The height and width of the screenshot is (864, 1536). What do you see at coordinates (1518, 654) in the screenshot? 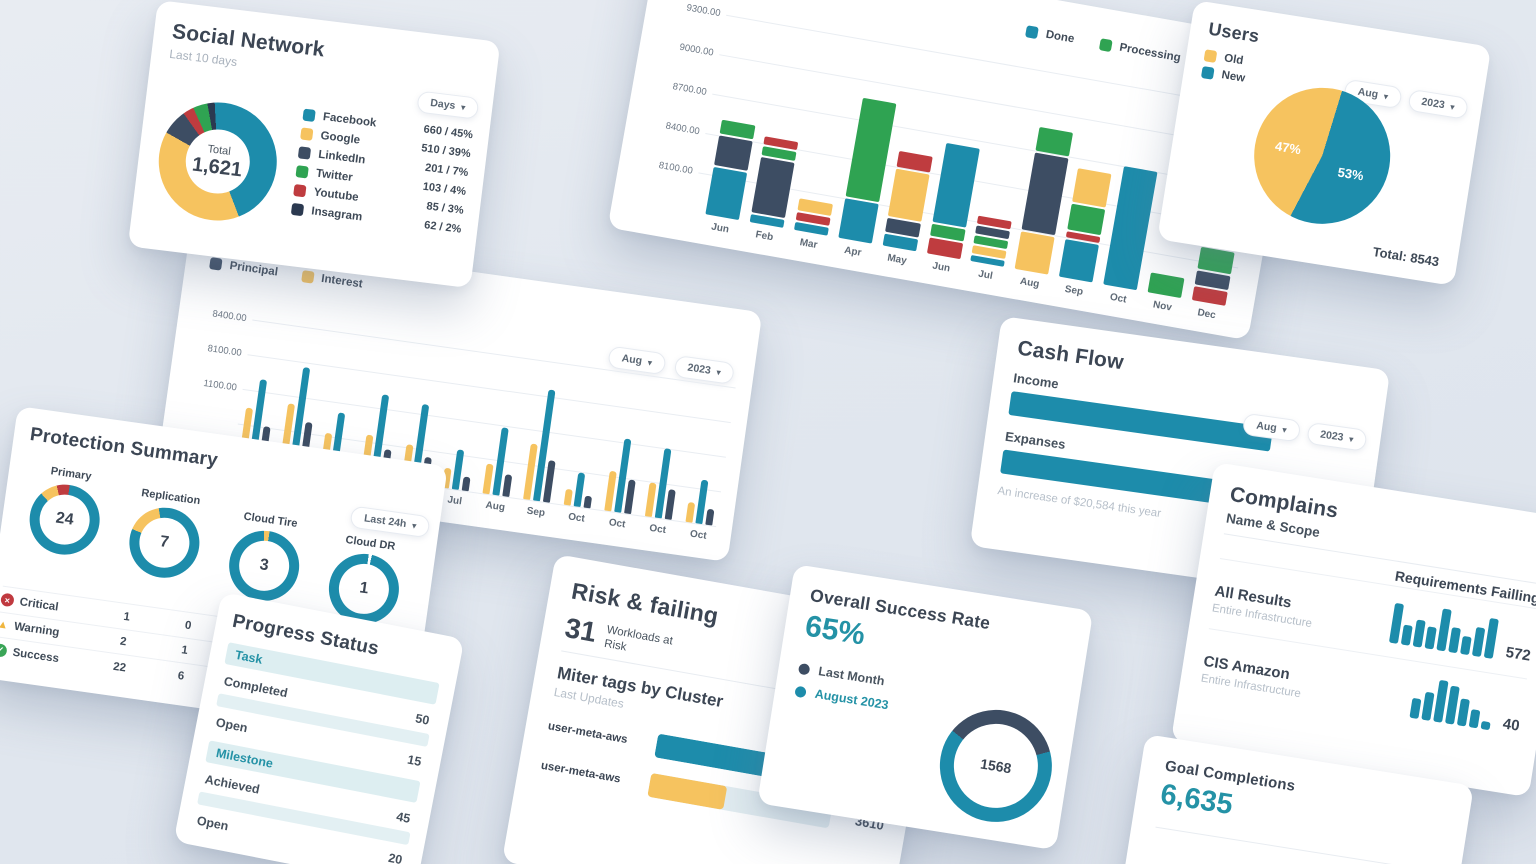
I see `complains-row-value: 572` at bounding box center [1518, 654].